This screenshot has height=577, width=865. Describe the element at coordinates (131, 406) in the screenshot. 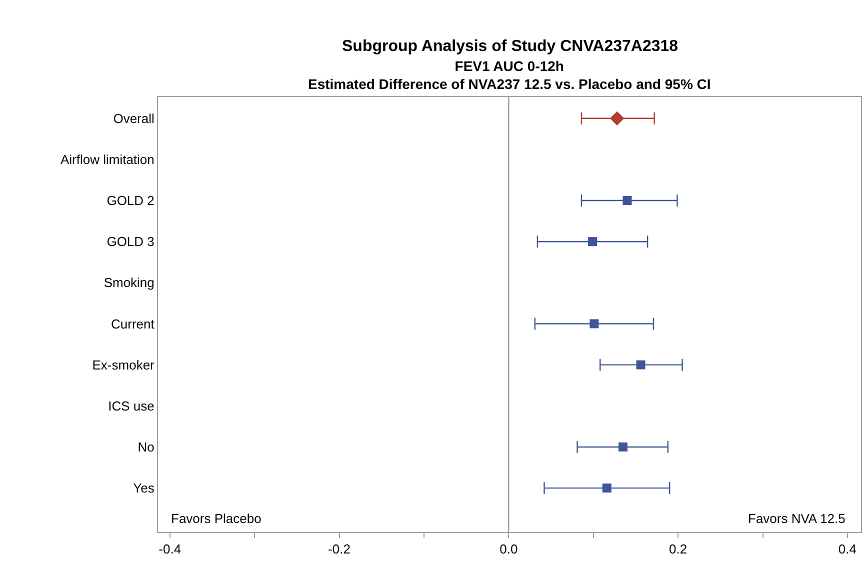

I see `y-tick-label: ICS use` at that location.